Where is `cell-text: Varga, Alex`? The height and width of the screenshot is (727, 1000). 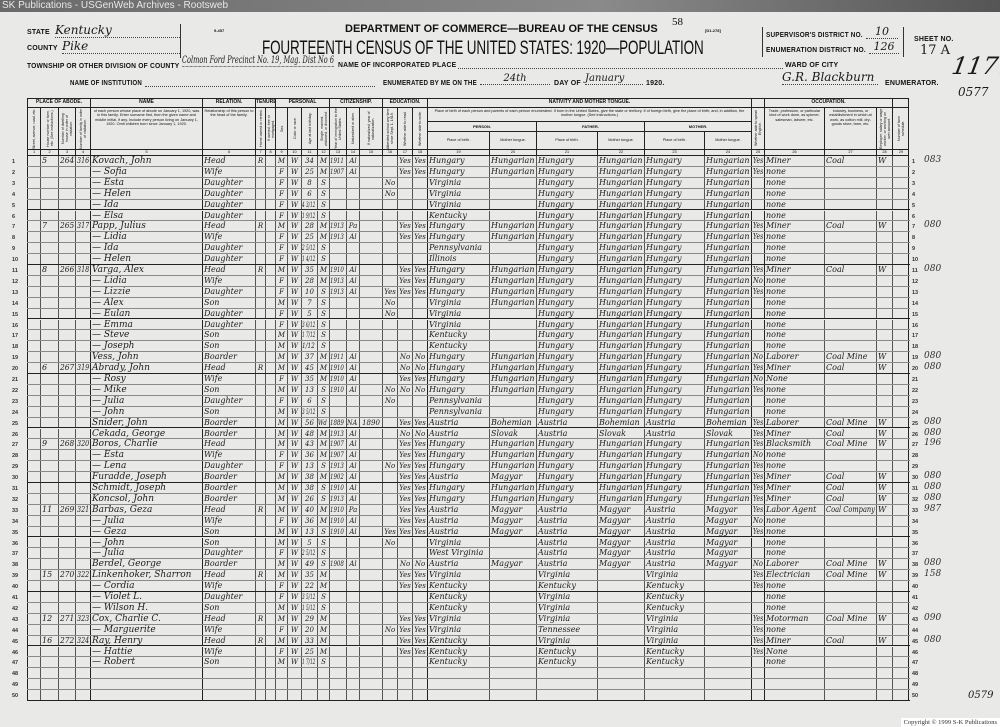
cell-text: Varga, Alex is located at coordinates (118, 270).